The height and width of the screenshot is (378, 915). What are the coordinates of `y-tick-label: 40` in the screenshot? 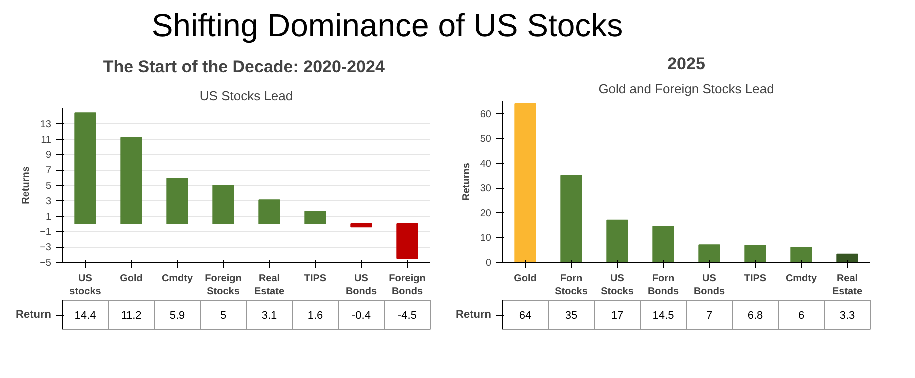 It's located at (486, 164).